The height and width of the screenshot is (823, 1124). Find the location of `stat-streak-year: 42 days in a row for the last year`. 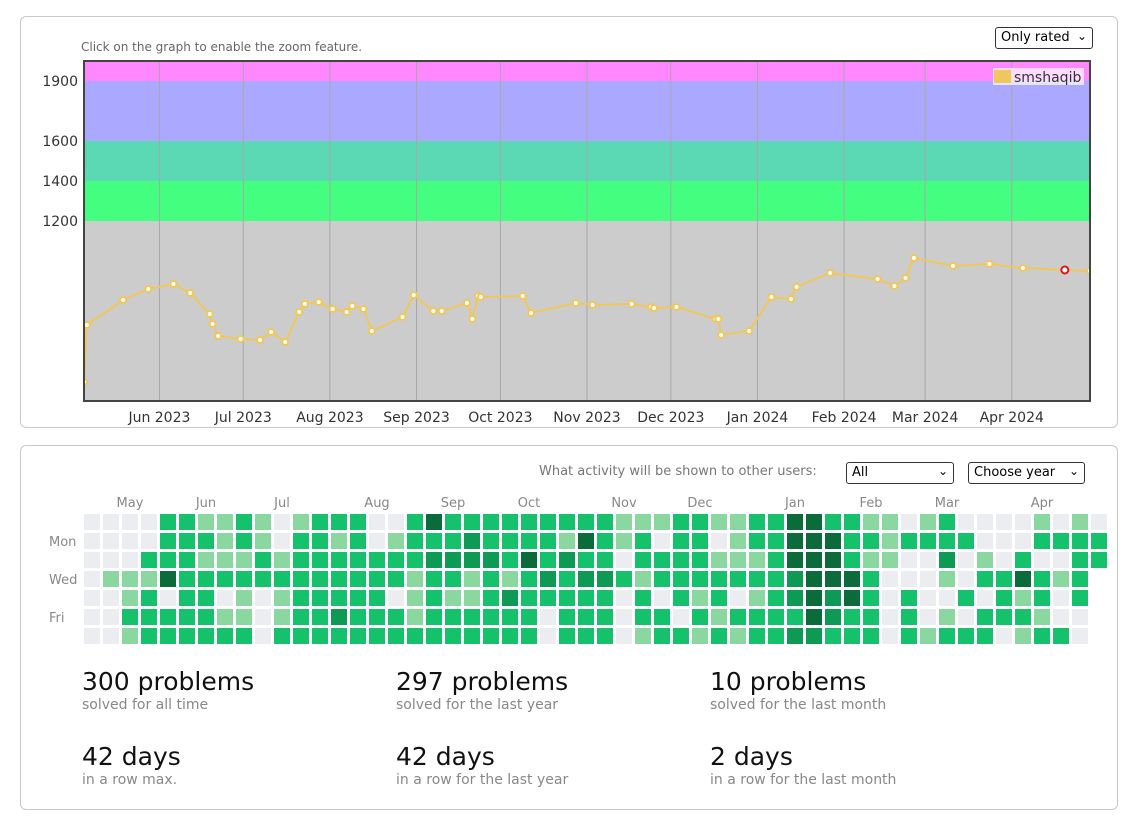

stat-streak-year: 42 days in a row for the last year is located at coordinates (482, 766).